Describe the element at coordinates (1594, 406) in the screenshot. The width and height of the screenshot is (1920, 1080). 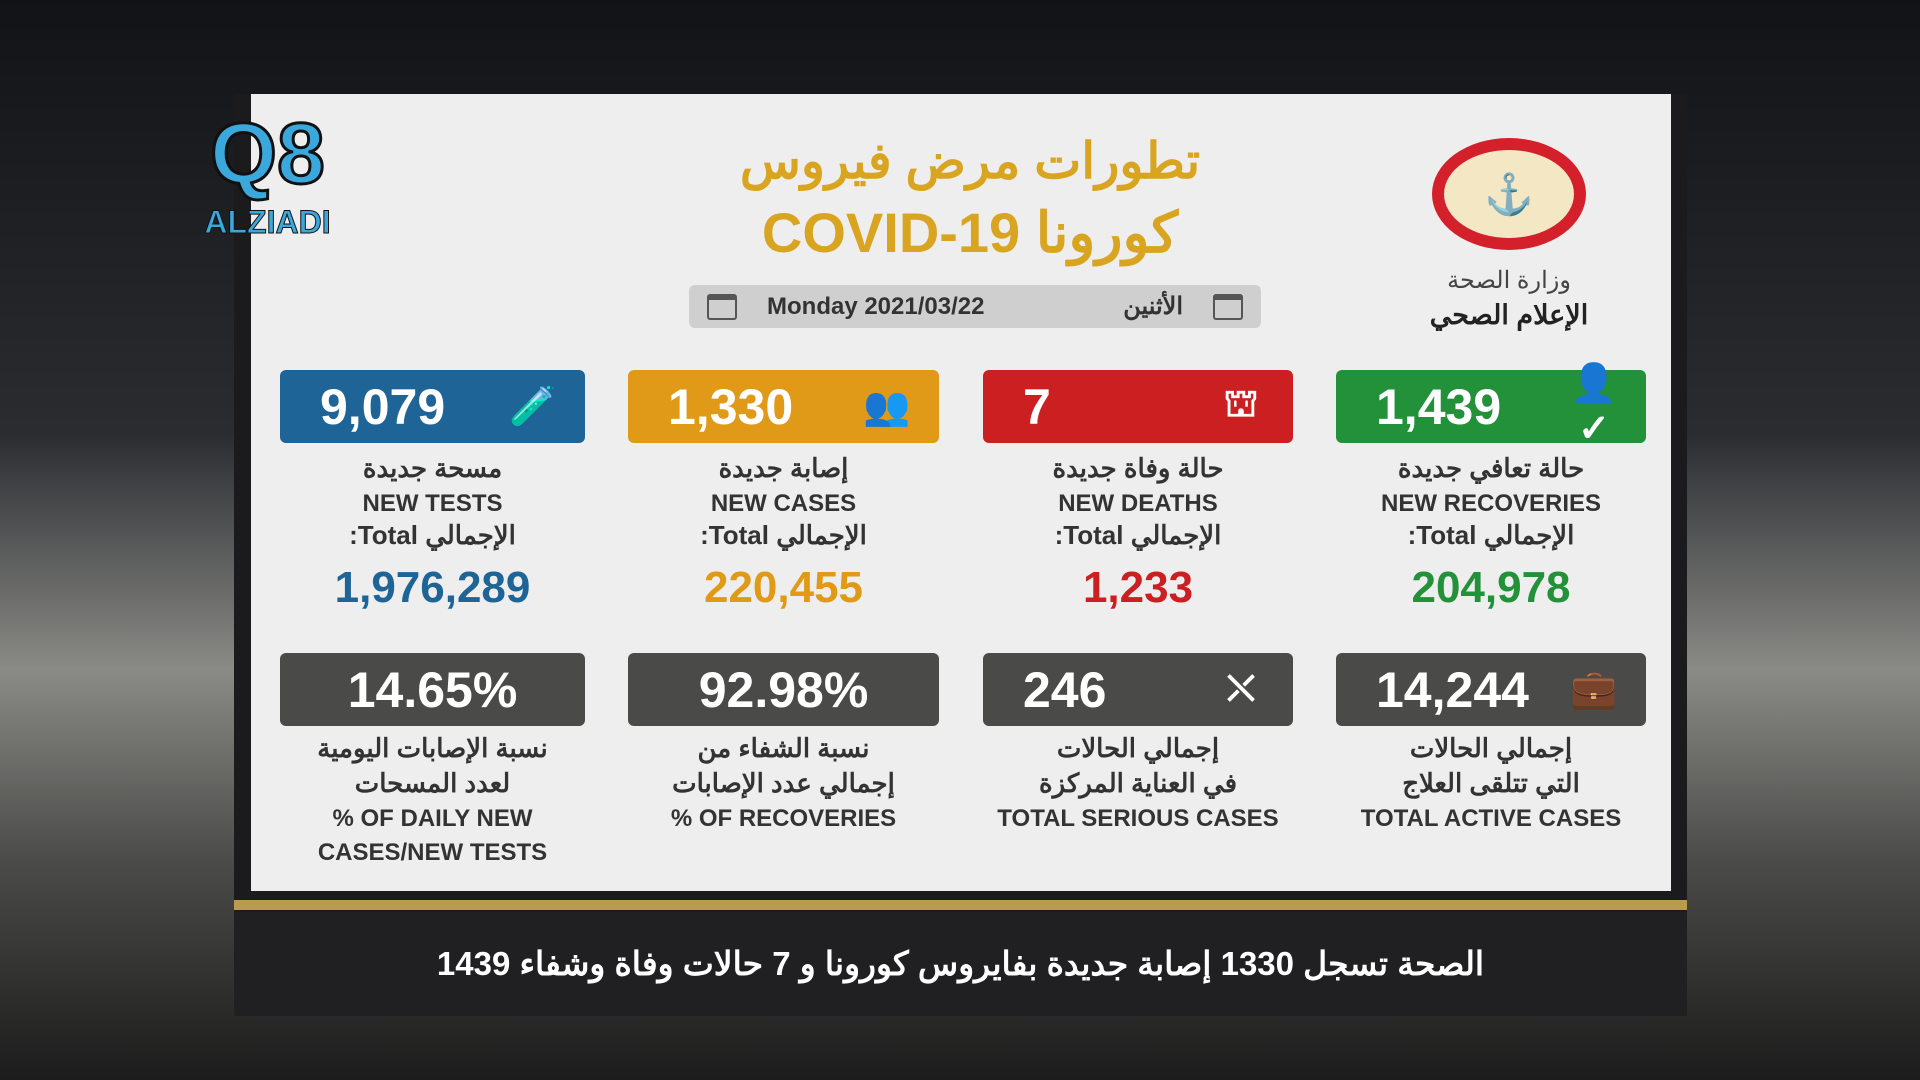
I see `user-check-icon: 👤✓` at that location.